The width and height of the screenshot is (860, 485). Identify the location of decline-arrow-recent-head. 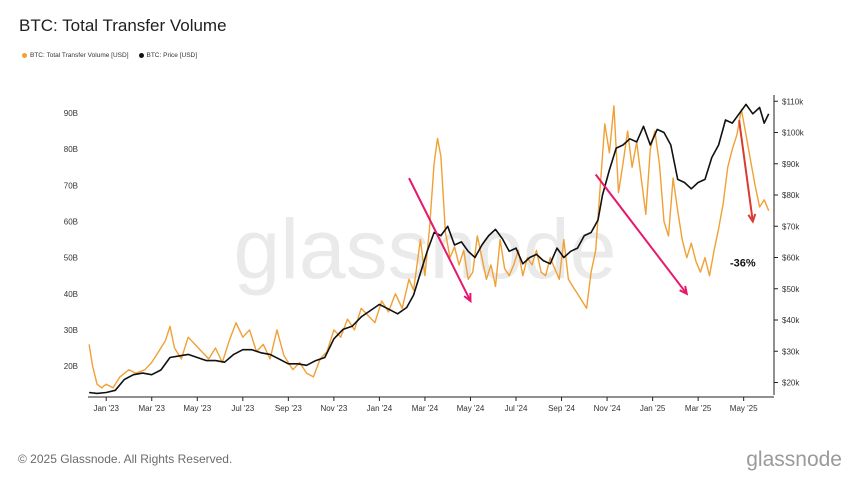
(752, 218).